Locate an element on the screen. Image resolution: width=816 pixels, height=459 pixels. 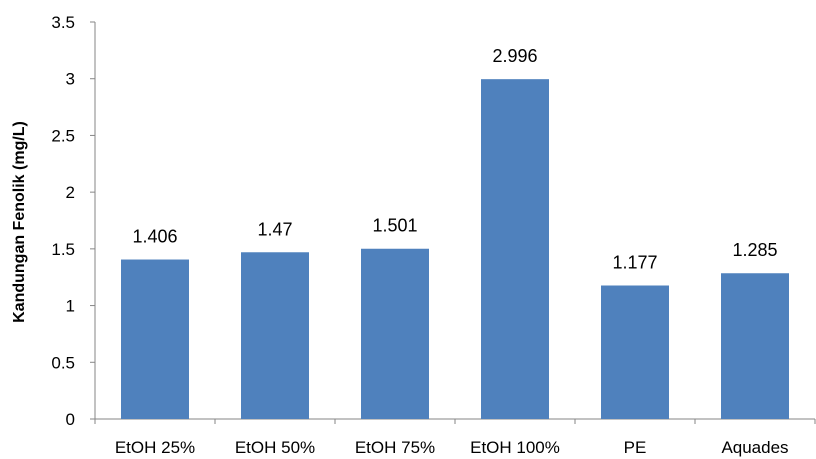
y-tick-label: 3 is located at coordinates (70, 79).